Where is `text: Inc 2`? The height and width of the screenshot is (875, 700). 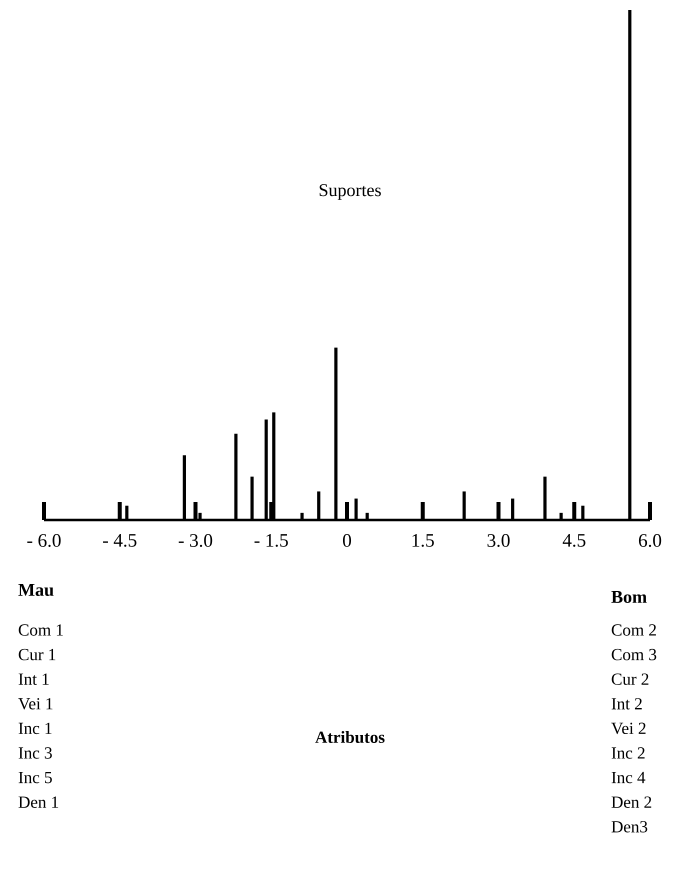 text: Inc 2 is located at coordinates (628, 753).